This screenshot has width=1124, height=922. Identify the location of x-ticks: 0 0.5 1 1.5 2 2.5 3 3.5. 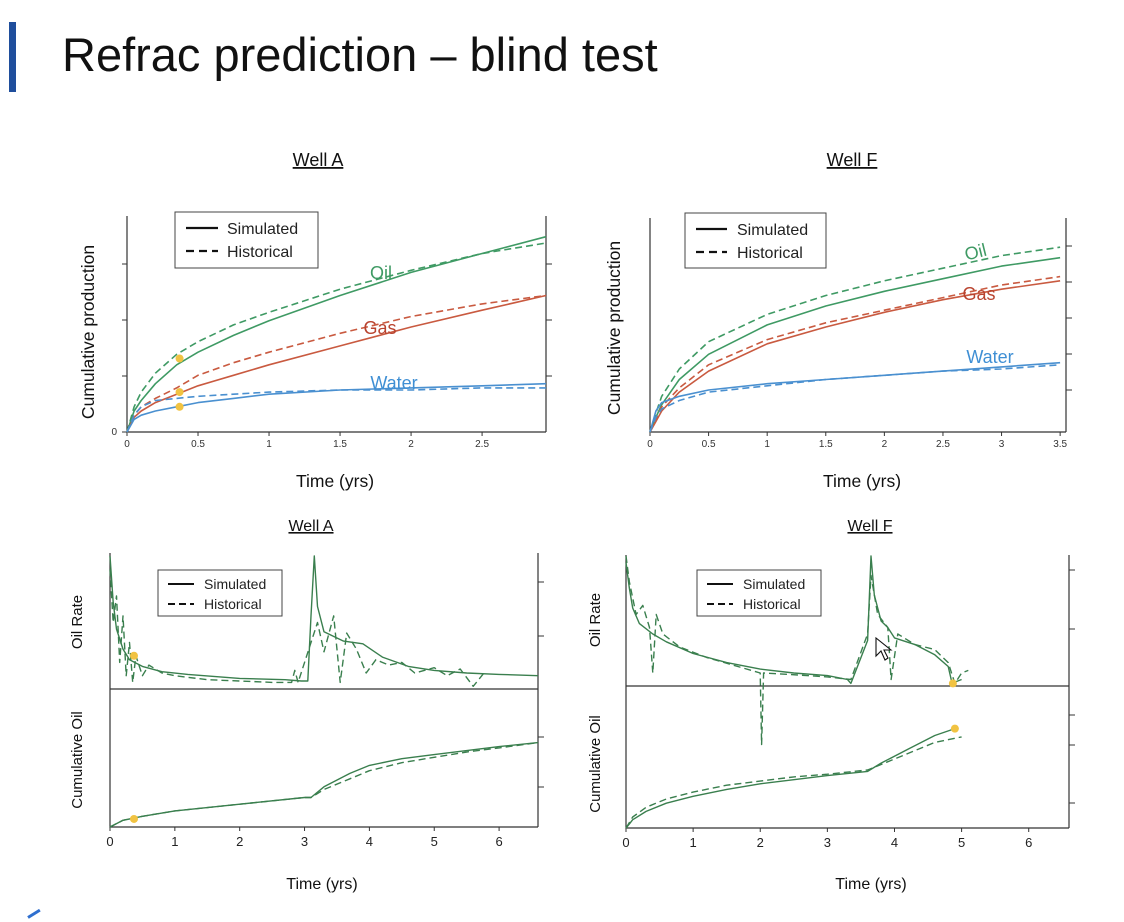
(857, 441).